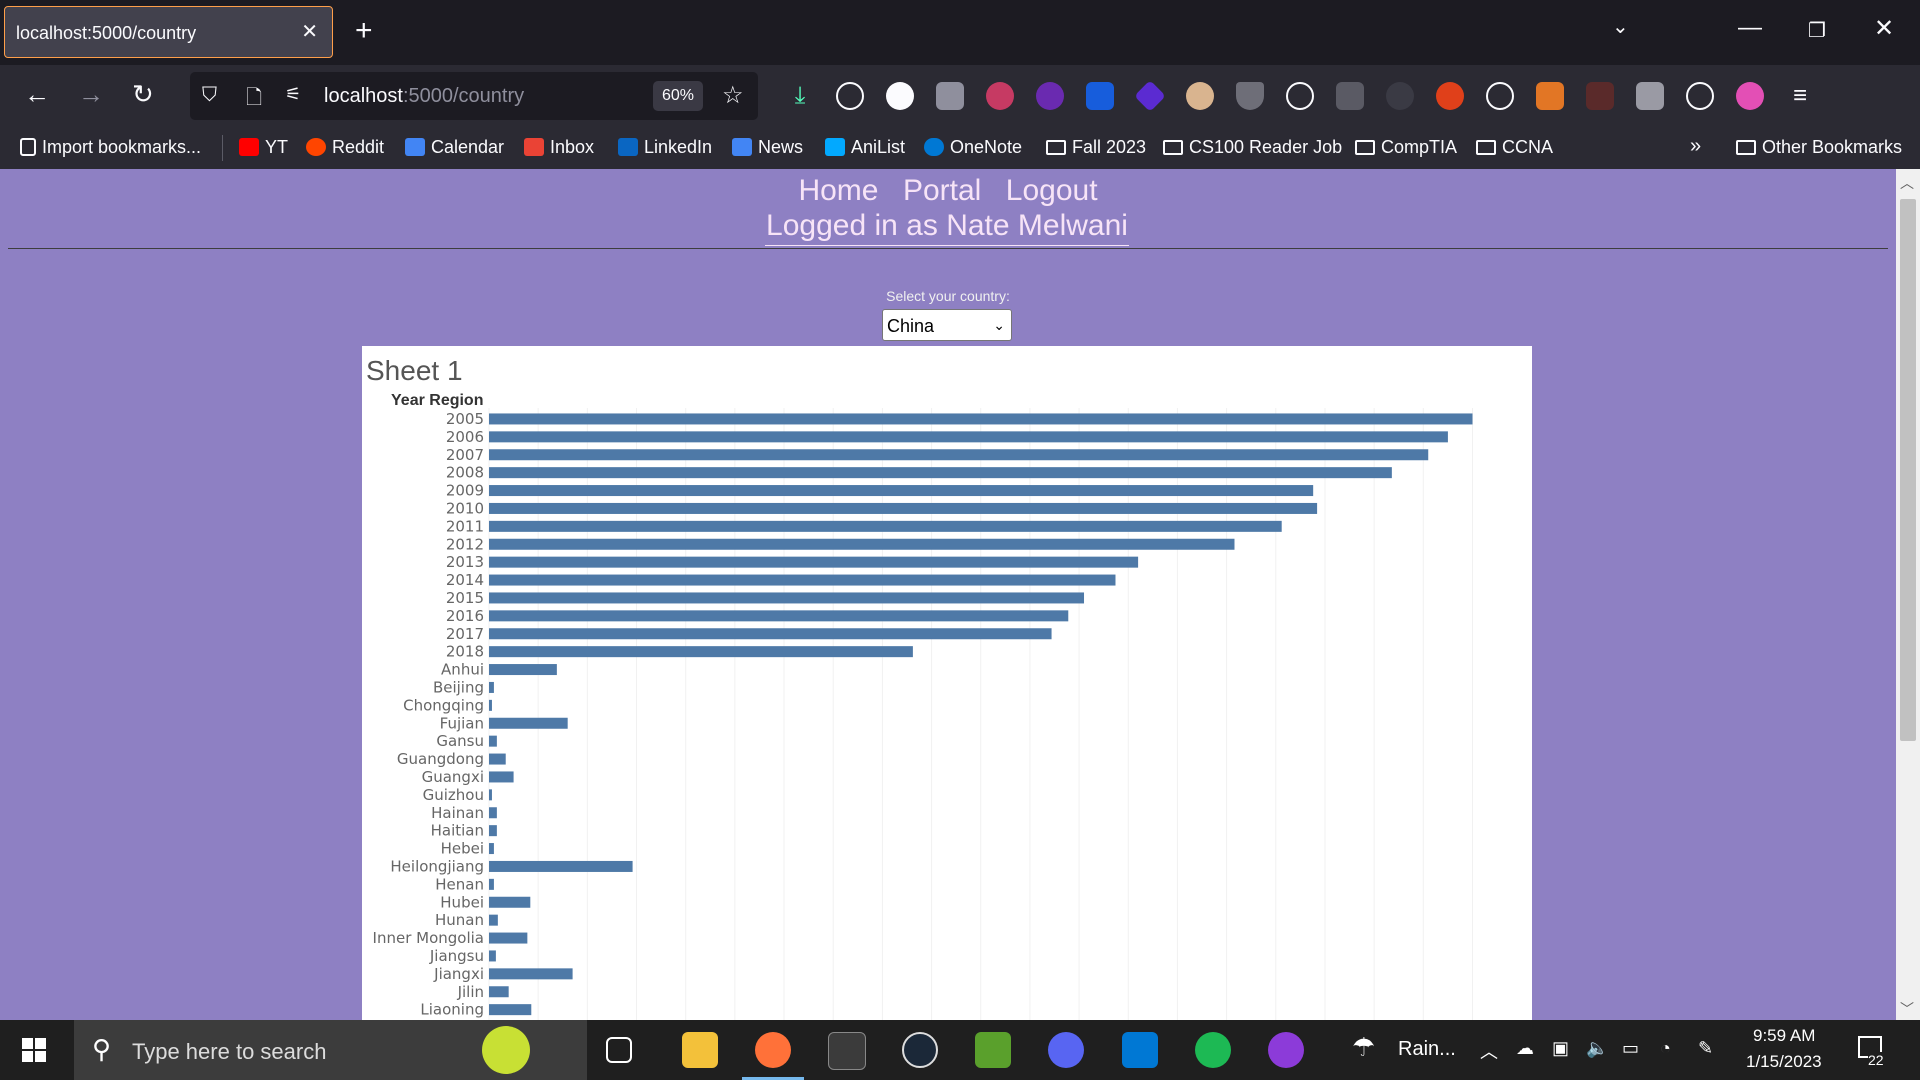  What do you see at coordinates (1500, 96) in the screenshot?
I see `react-devtools-icon` at bounding box center [1500, 96].